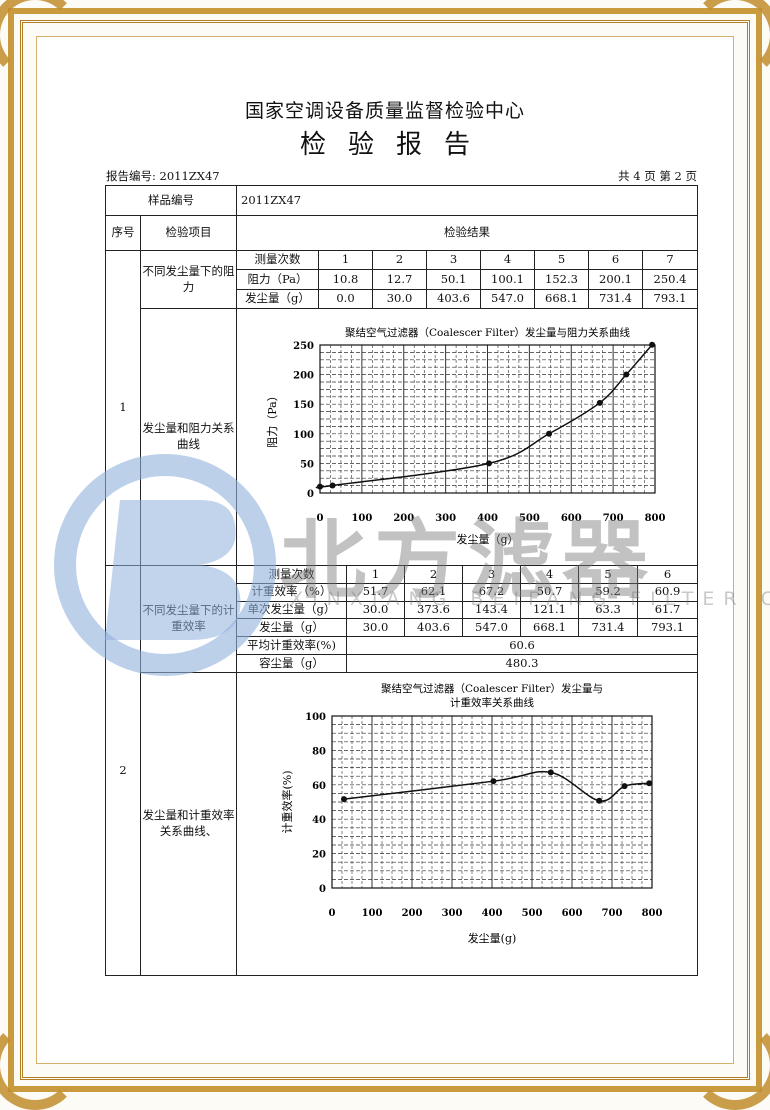 This screenshot has width=770, height=1110. What do you see at coordinates (467, 200) in the screenshot?
I see `sample-no-value: 2011ZX47` at bounding box center [467, 200].